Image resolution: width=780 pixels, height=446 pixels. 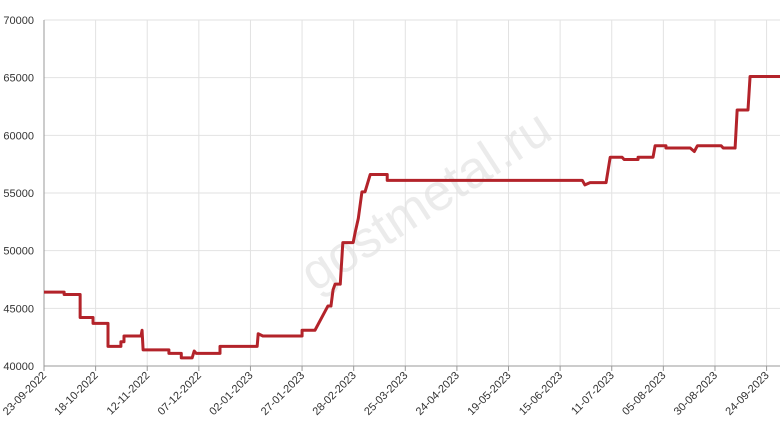 I want to click on x-tick-label: 19-05-2023, so click(x=489, y=394).